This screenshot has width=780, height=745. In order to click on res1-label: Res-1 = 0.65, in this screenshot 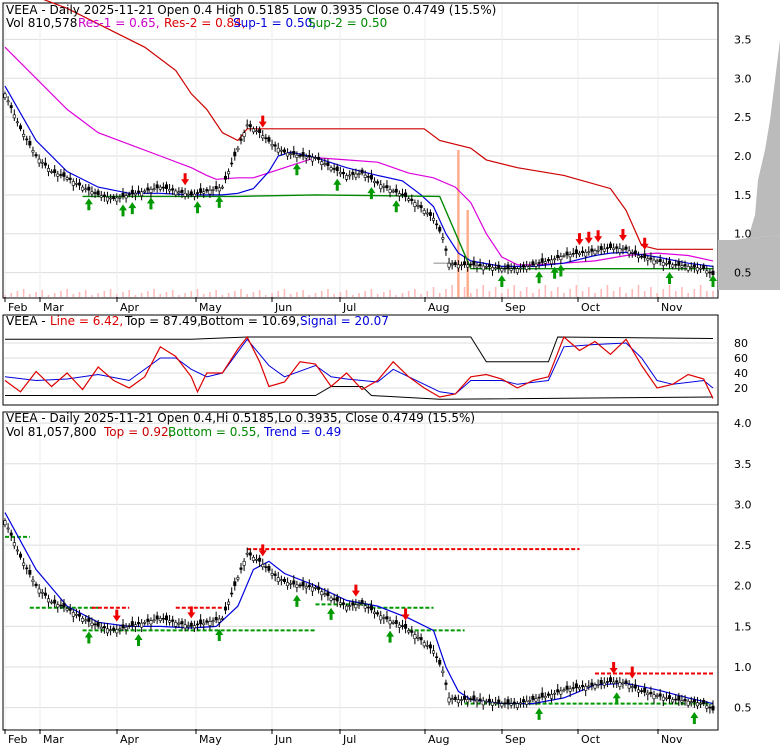, I will do `click(119, 23)`.